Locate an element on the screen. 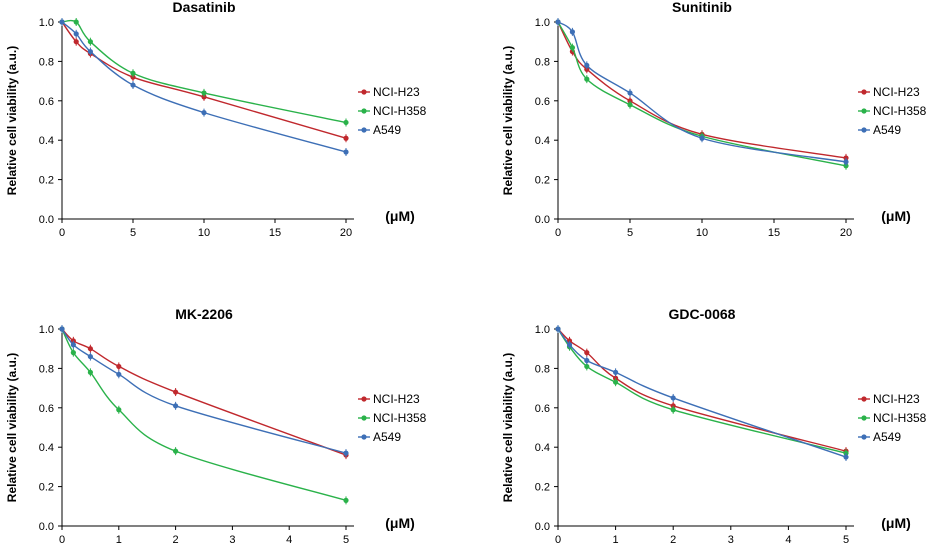 This screenshot has height=549, width=939. legend-label: NCI-H358 is located at coordinates (900, 418).